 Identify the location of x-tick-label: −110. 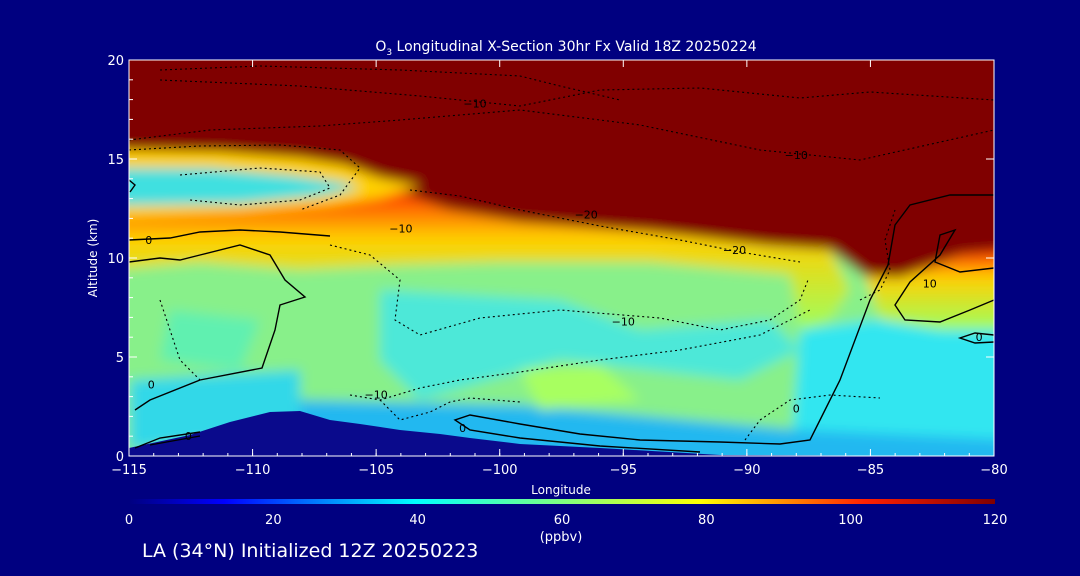
(253, 470).